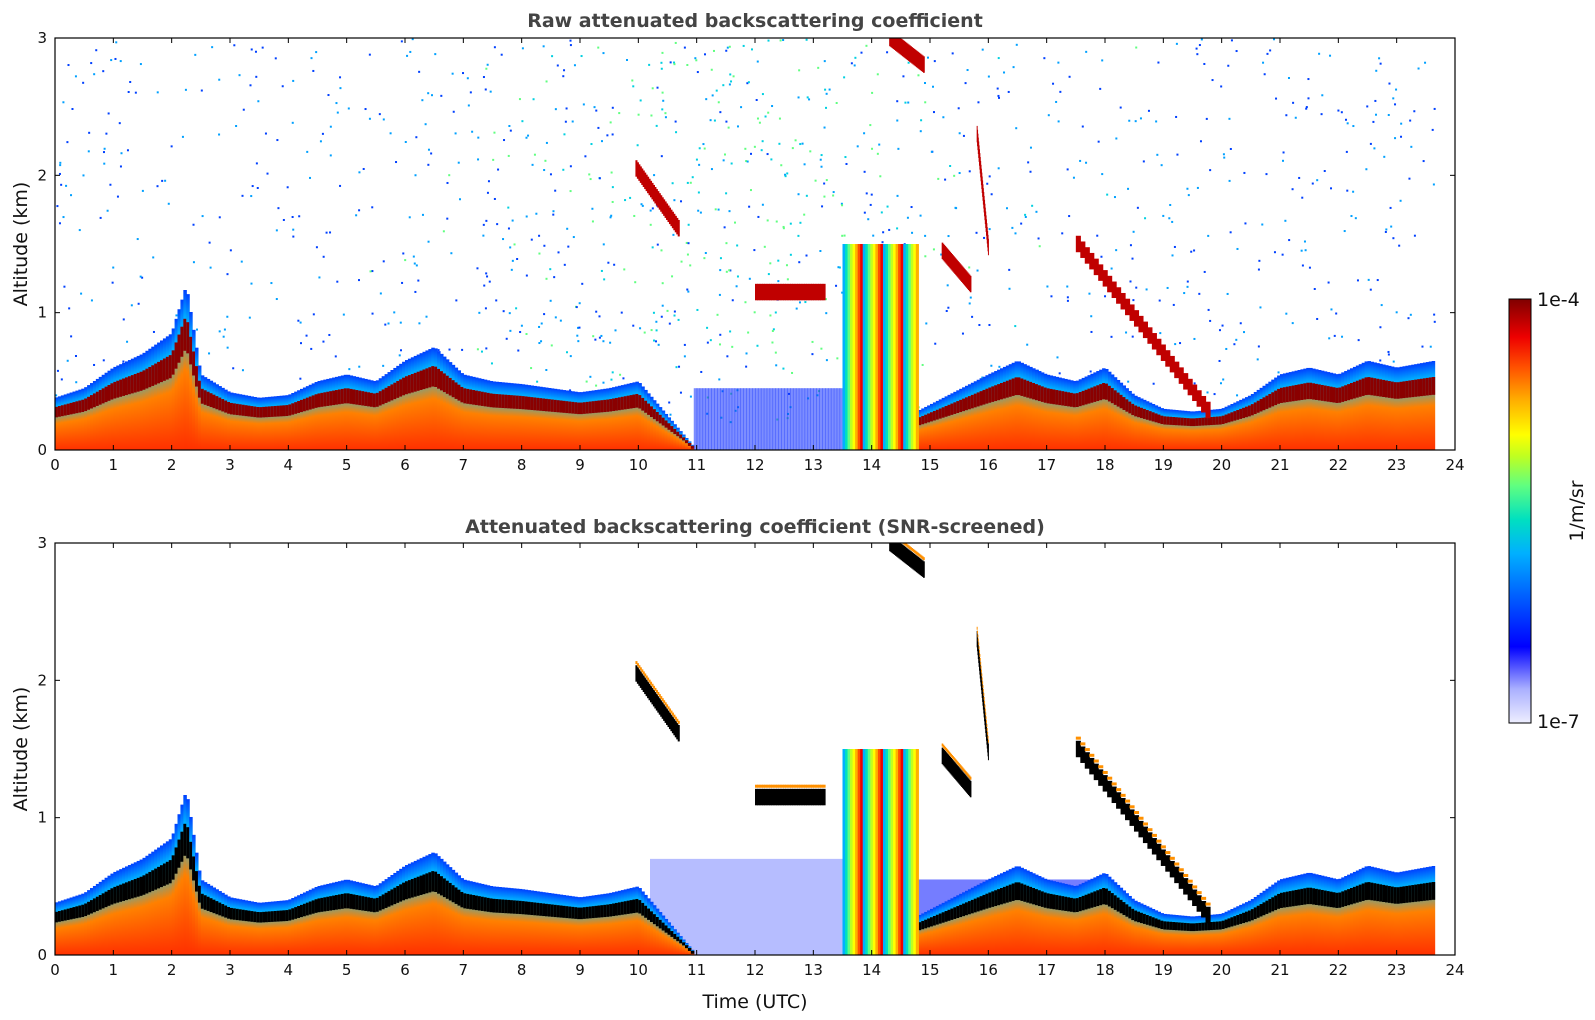  What do you see at coordinates (1548, 511) in the screenshot?
I see `colorbar: 1e-4 1e-7 1/m/sr` at bounding box center [1548, 511].